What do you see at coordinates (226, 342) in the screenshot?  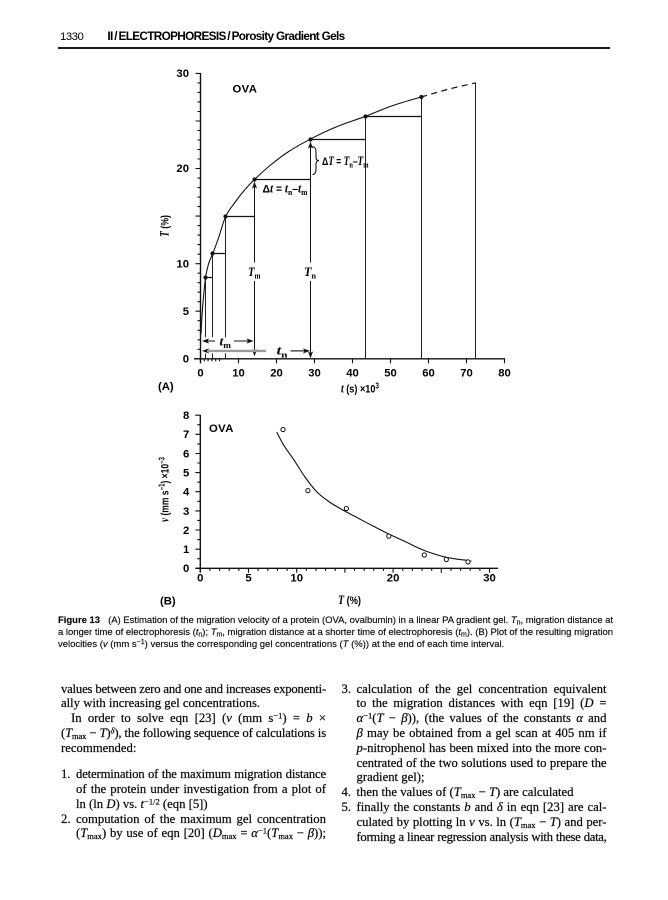 I see `svg-text: tm​` at bounding box center [226, 342].